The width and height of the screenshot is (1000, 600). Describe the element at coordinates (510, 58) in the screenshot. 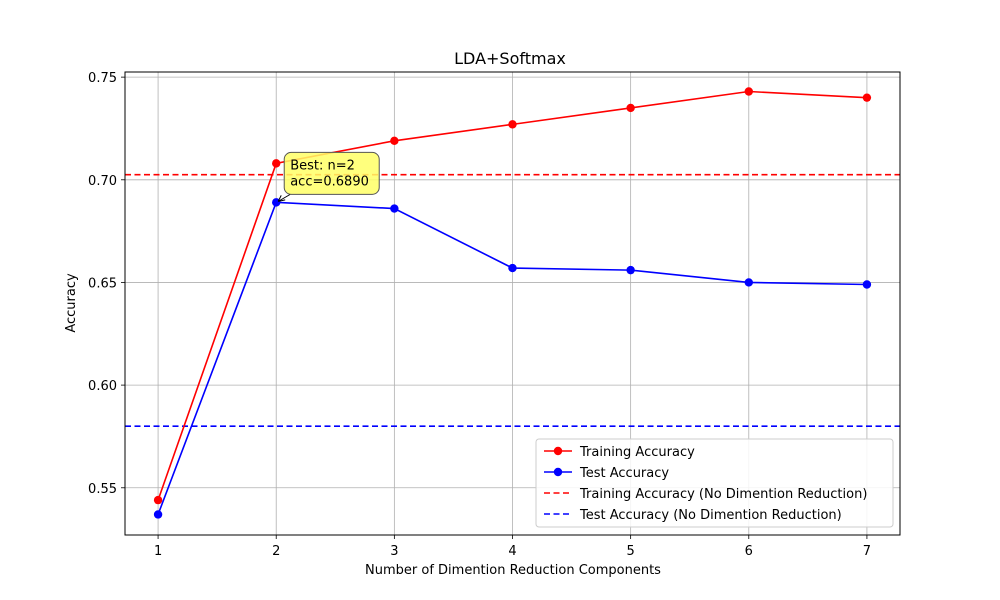

I see `chart-title: LDA+Softmax` at that location.